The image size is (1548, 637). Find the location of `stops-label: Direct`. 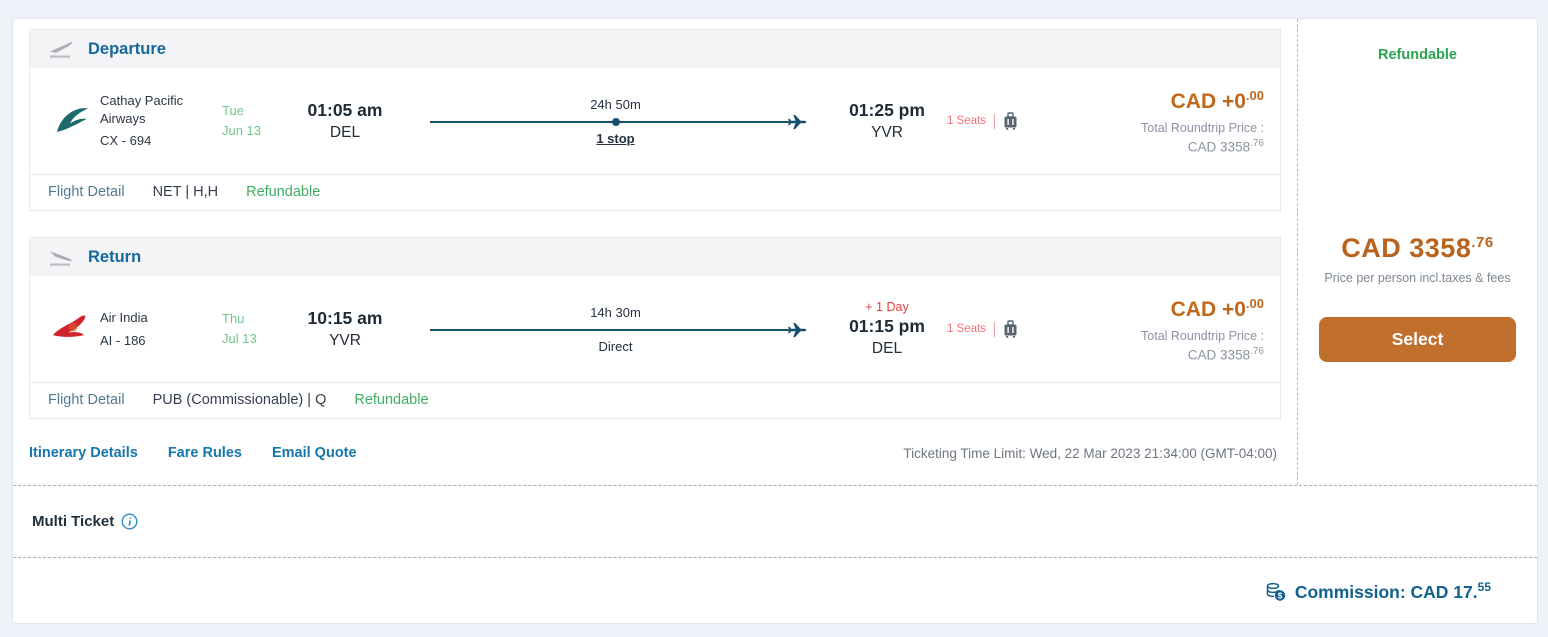

stops-label: Direct is located at coordinates (615, 346).